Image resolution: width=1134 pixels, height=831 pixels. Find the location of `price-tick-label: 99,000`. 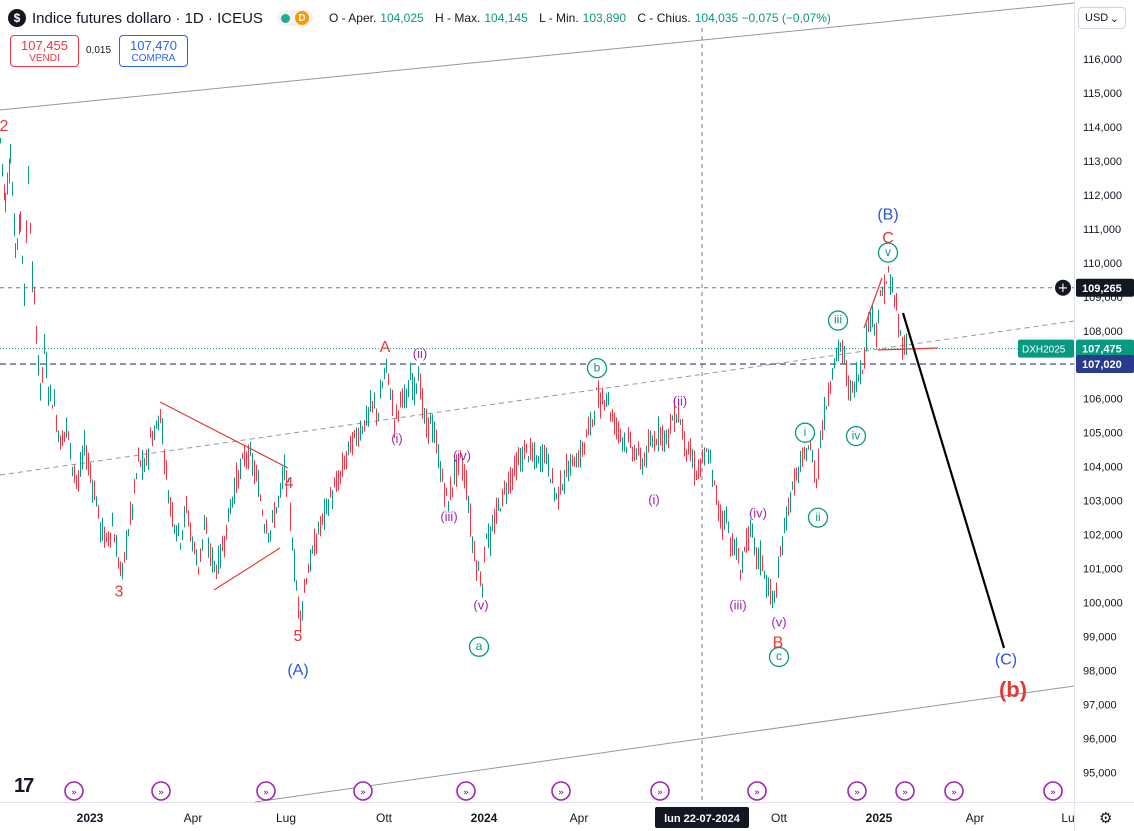

price-tick-label: 99,000 is located at coordinates (1100, 638).